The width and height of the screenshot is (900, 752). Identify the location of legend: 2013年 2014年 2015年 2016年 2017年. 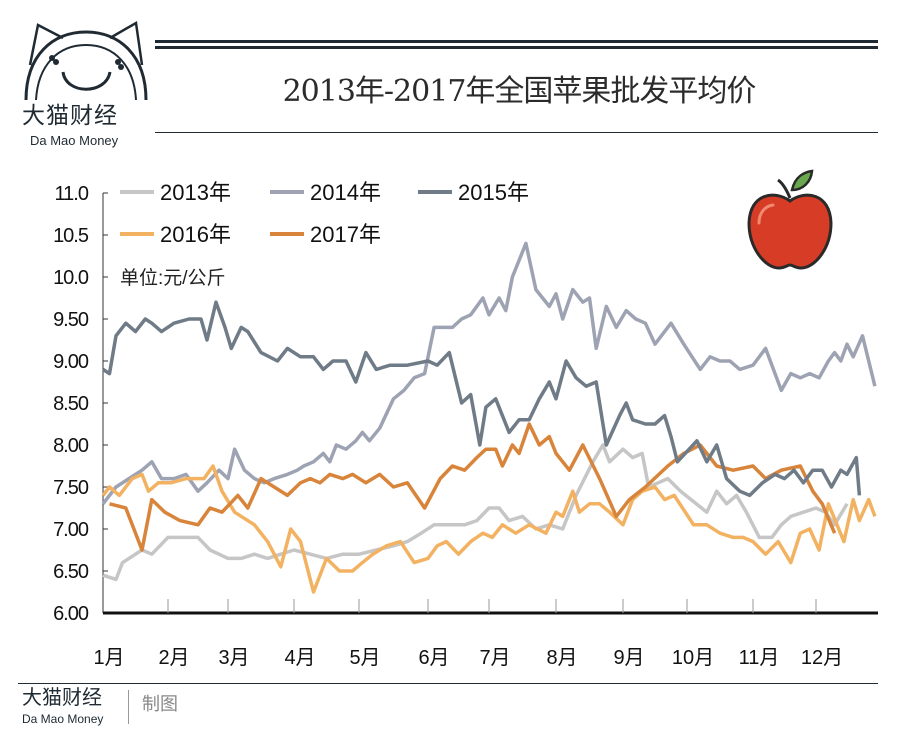
(324, 213).